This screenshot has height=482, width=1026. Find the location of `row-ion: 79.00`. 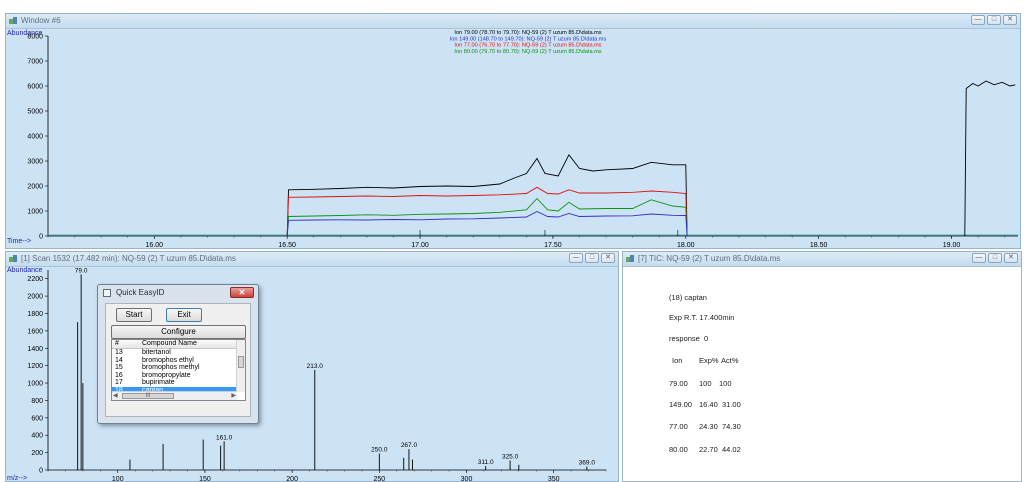

row-ion: 79.00 is located at coordinates (678, 383).